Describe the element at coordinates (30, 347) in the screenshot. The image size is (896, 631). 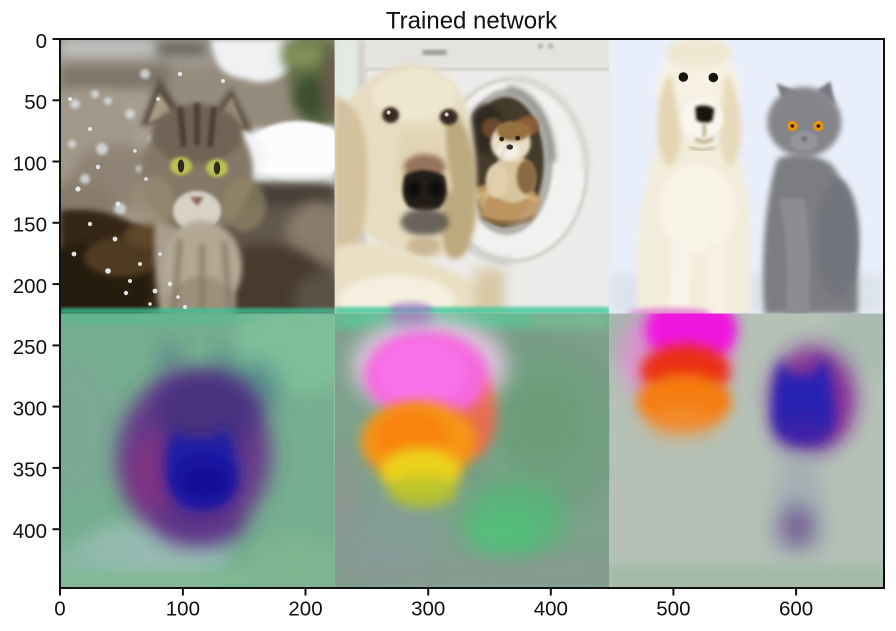
I see `svg-text: 250` at that location.